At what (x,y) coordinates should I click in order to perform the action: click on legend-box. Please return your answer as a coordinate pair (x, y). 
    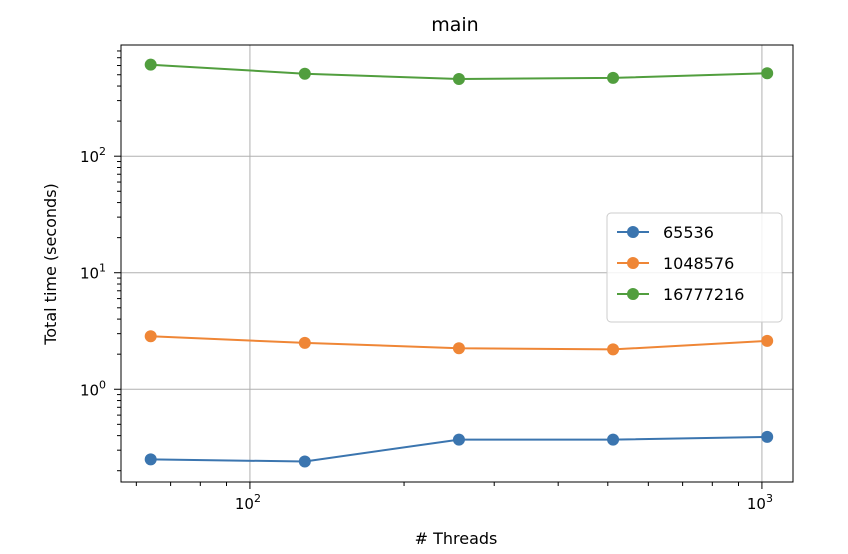
    Looking at the image, I should click on (694, 267).